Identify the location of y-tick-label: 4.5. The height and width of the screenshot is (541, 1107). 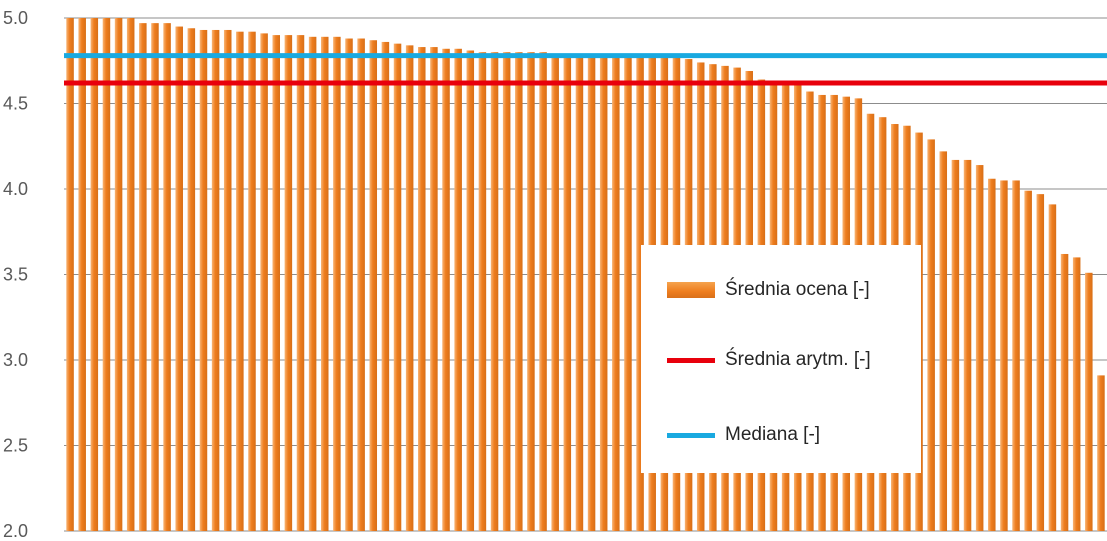
(15, 104).